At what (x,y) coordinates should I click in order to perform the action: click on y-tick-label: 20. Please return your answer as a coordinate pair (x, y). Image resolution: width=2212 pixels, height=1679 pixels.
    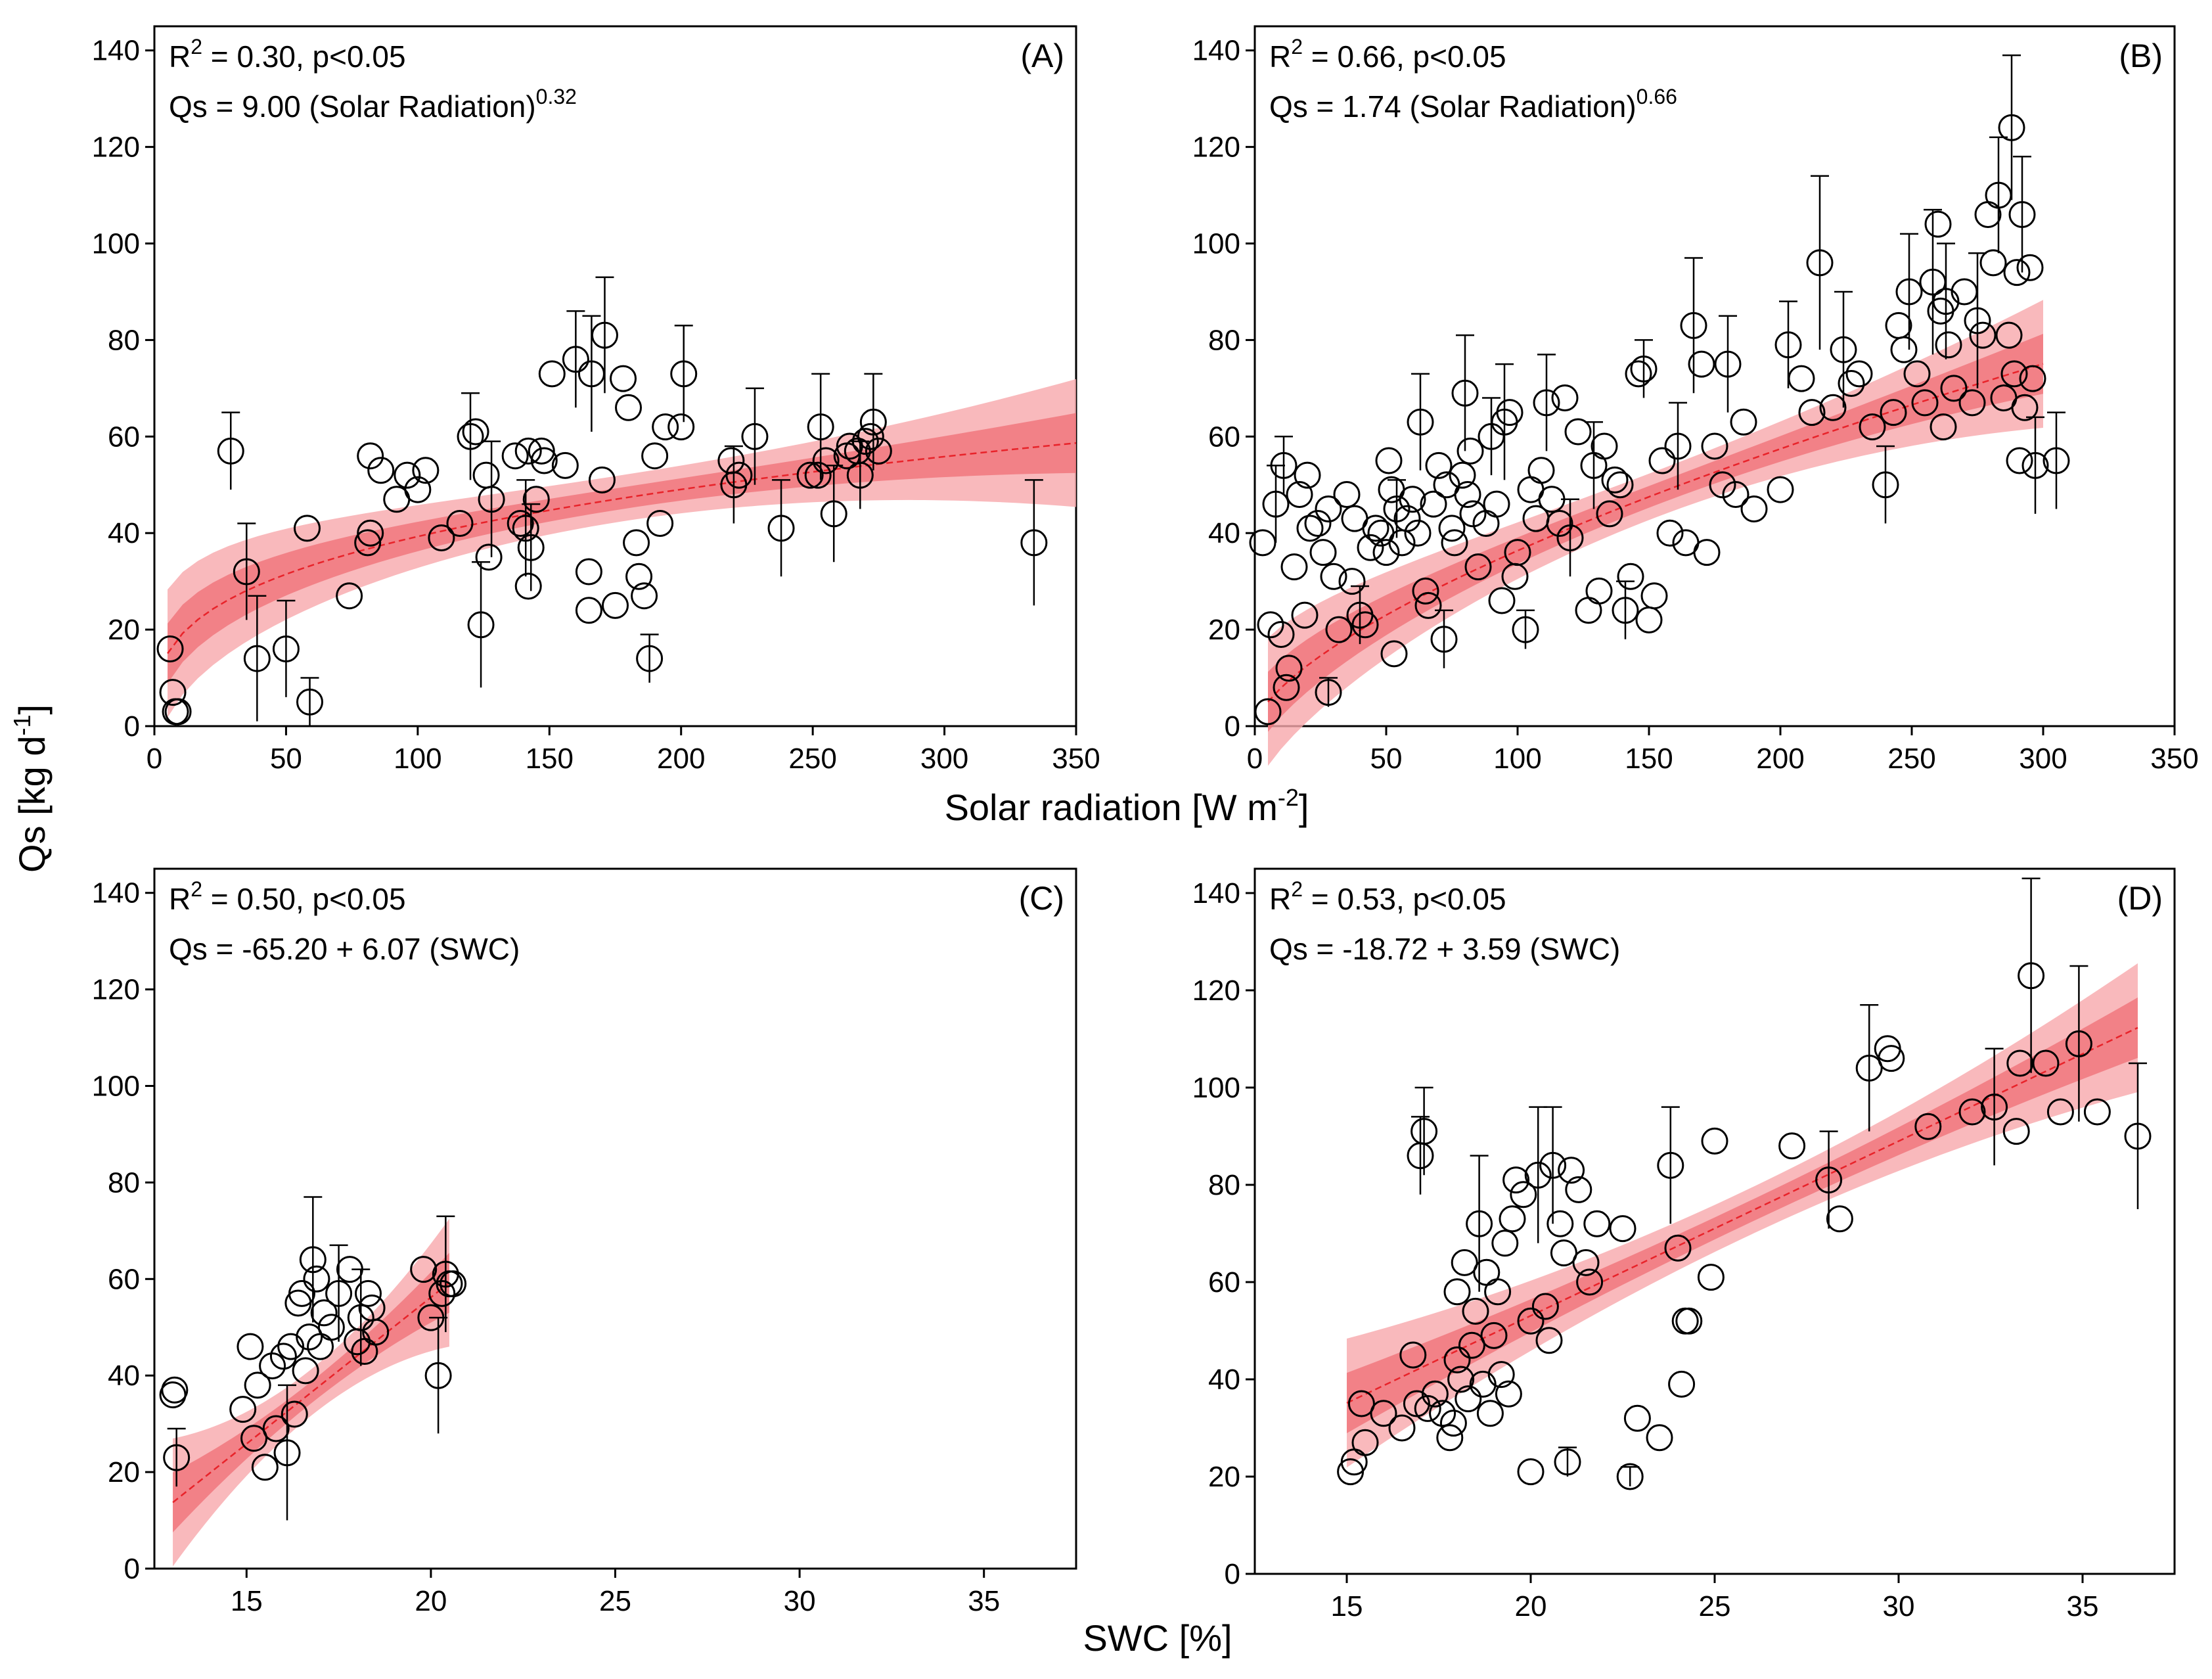
    Looking at the image, I should click on (1224, 630).